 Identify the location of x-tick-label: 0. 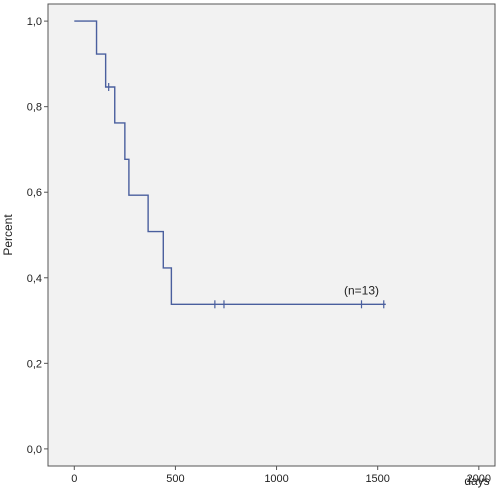
(74, 479).